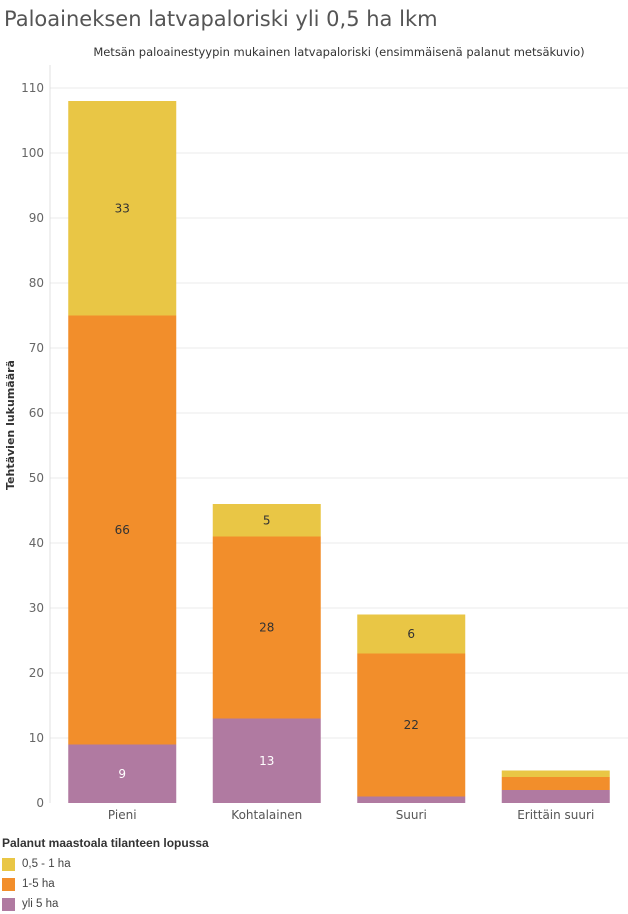  What do you see at coordinates (266, 815) in the screenshot?
I see `x-tick-label: Kohtalainen` at bounding box center [266, 815].